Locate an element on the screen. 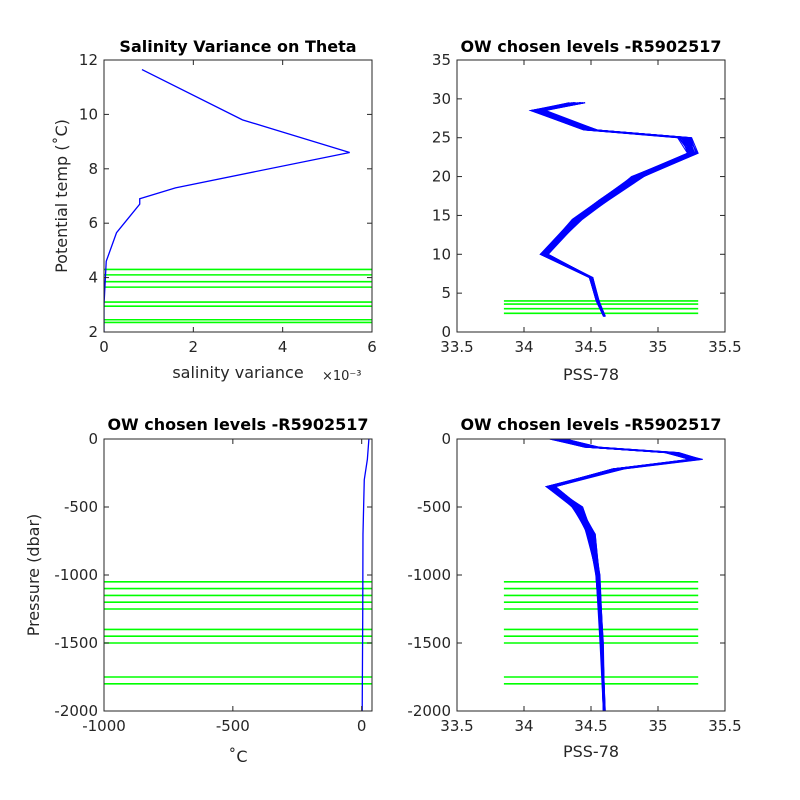  x-tick-label: 2 is located at coordinates (194, 347).